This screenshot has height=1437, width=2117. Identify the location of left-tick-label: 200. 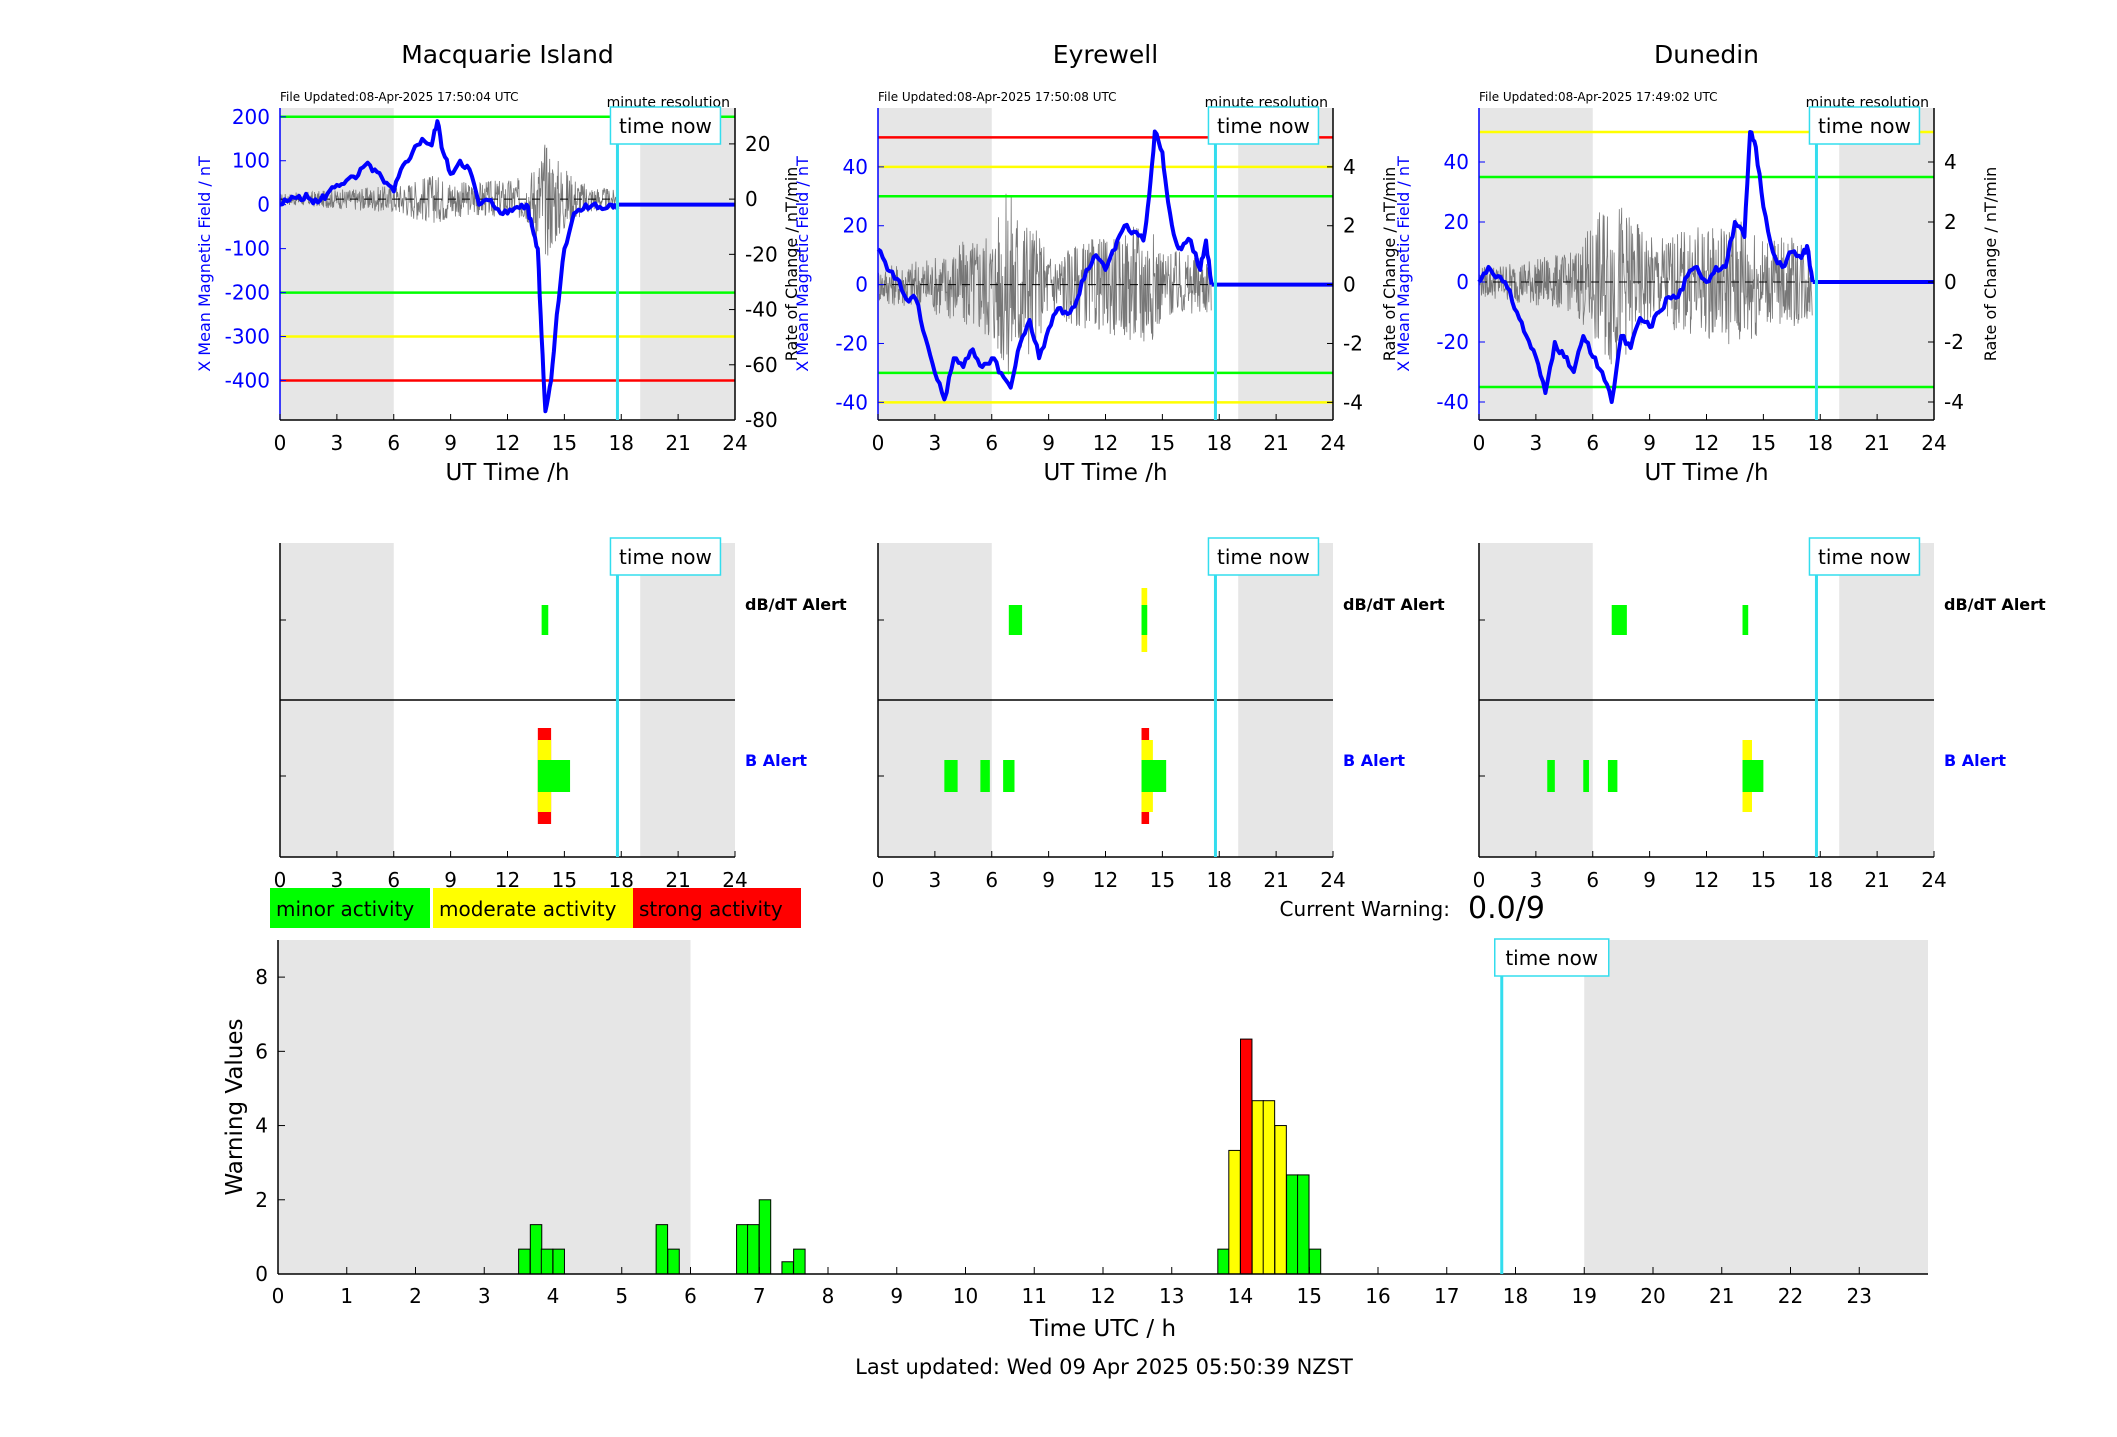
(251, 117).